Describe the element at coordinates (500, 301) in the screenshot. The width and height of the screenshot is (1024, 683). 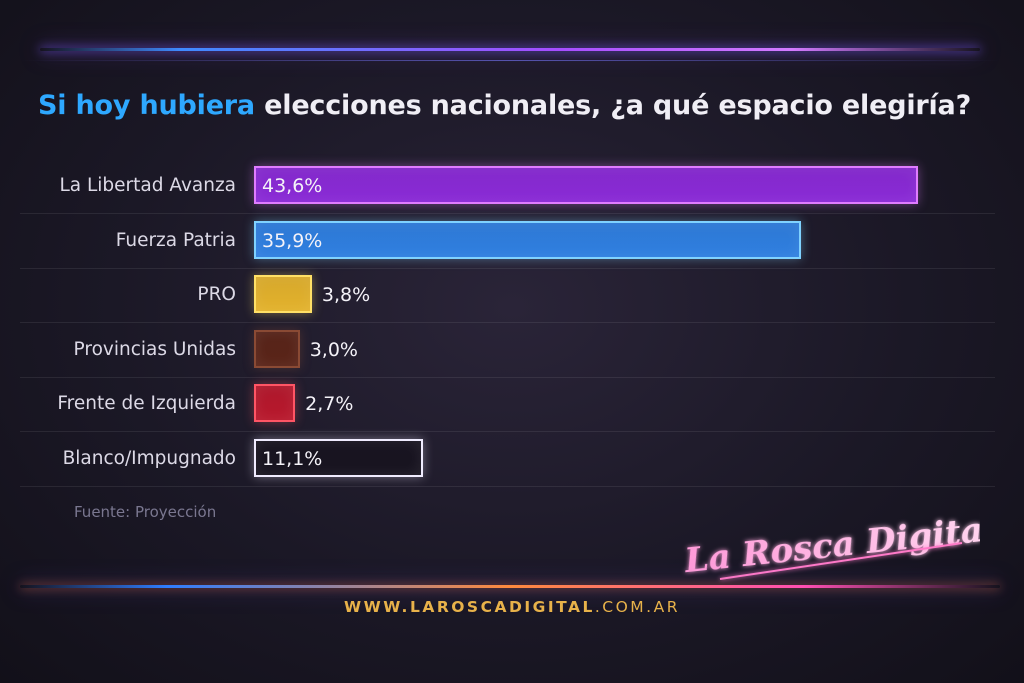
I see `bar-row: PRO 3,8%` at that location.